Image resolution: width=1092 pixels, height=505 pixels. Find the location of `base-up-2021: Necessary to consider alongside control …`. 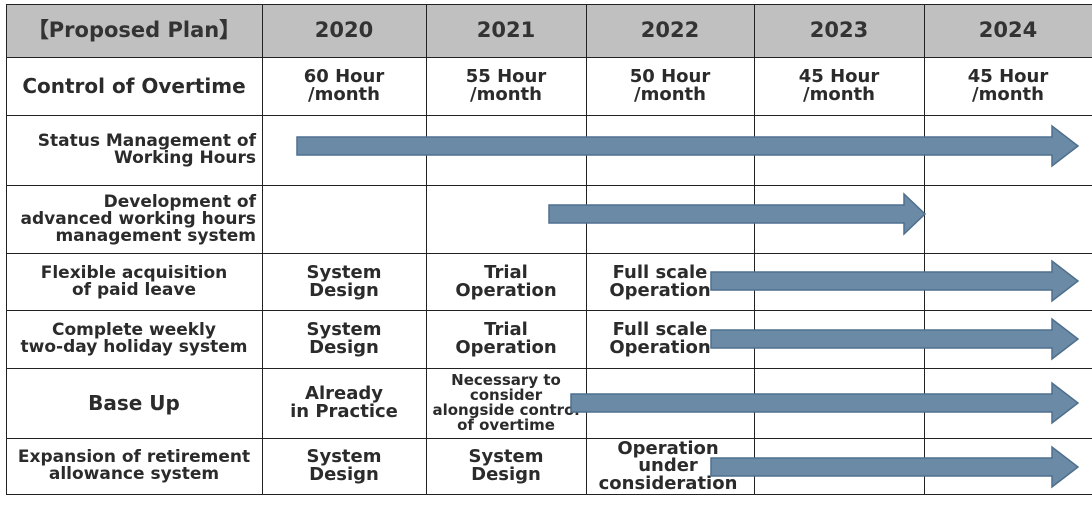

base-up-2021: Necessary to consider alongside control … is located at coordinates (506, 402).